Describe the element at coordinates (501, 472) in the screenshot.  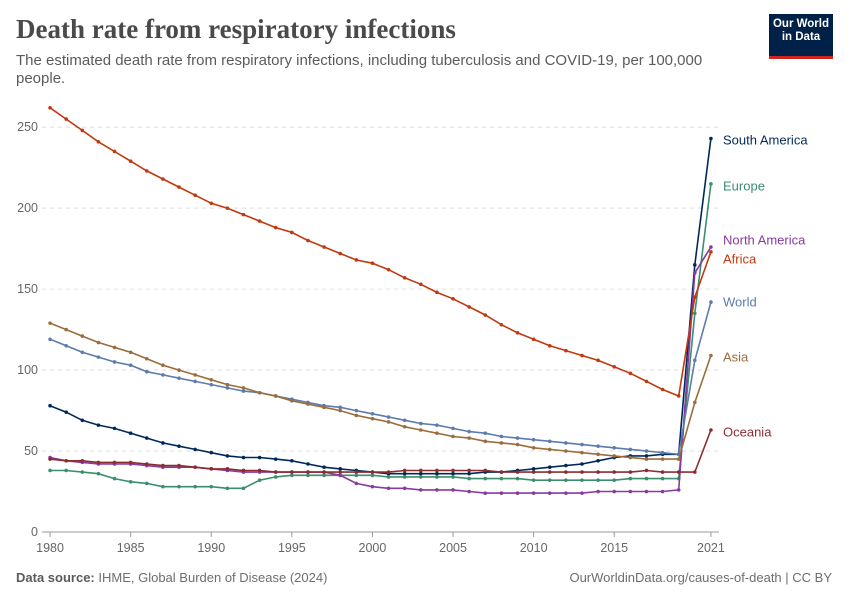
I see `data-point-oceania-2008` at that location.